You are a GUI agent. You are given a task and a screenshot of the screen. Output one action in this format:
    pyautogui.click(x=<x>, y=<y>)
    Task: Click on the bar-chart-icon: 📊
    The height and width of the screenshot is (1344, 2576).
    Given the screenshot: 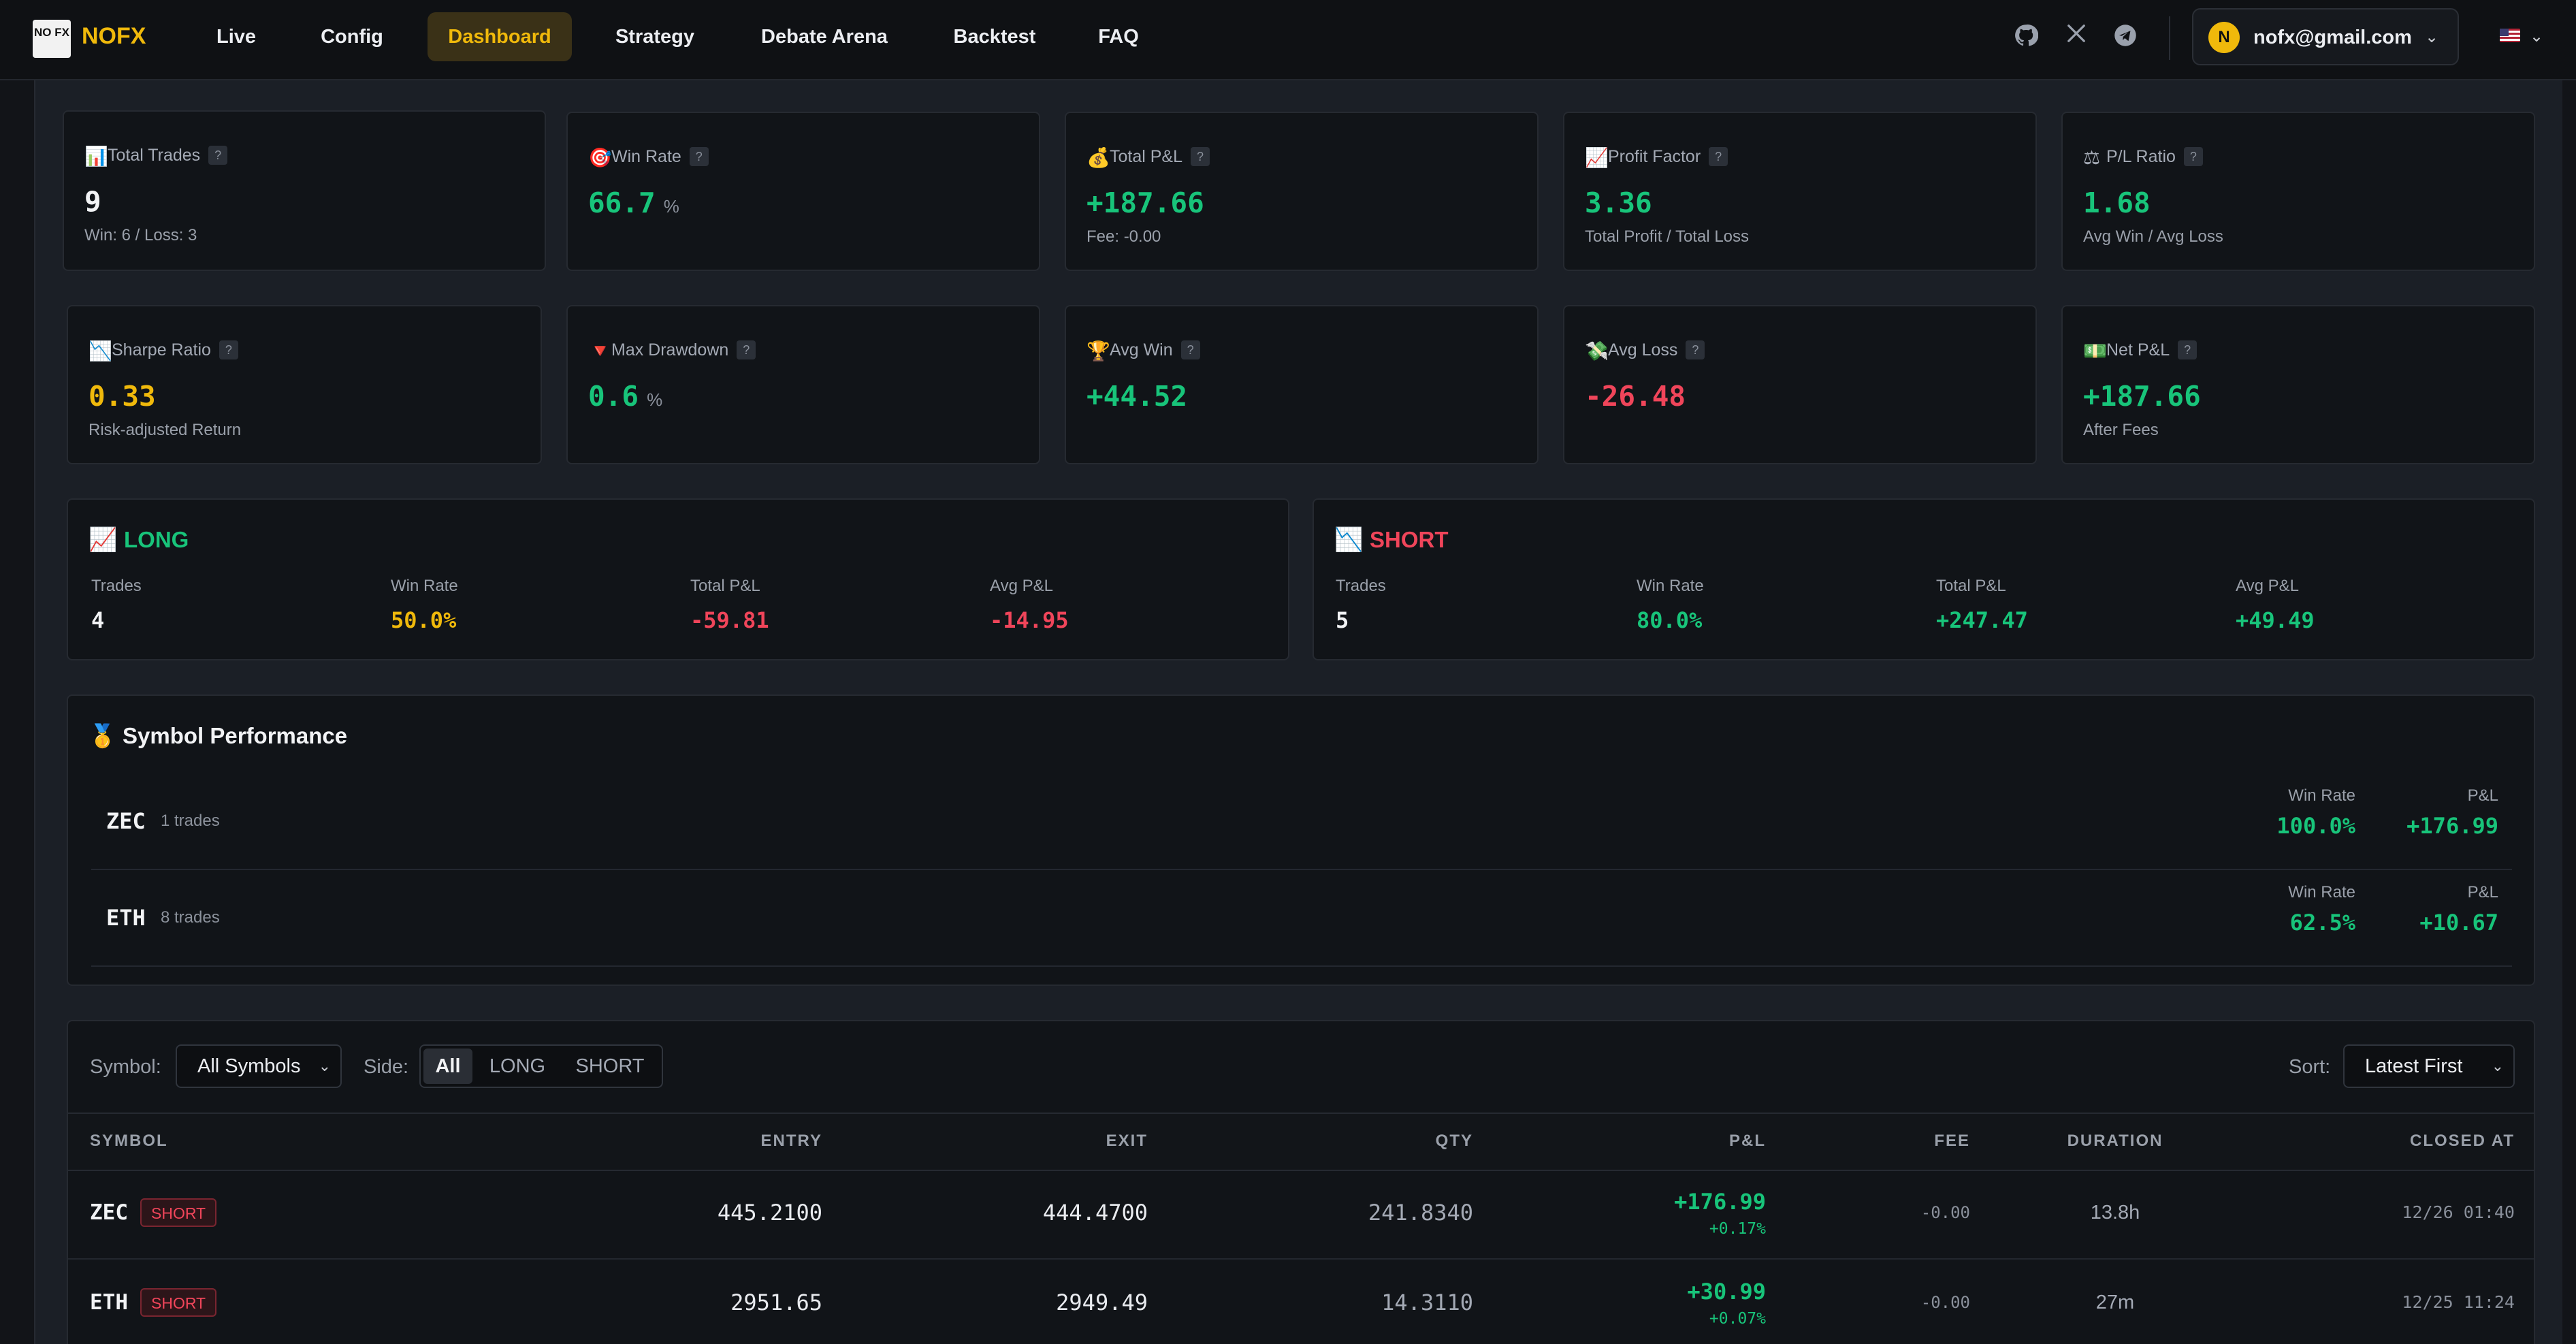 What is the action you would take?
    pyautogui.click(x=96, y=156)
    